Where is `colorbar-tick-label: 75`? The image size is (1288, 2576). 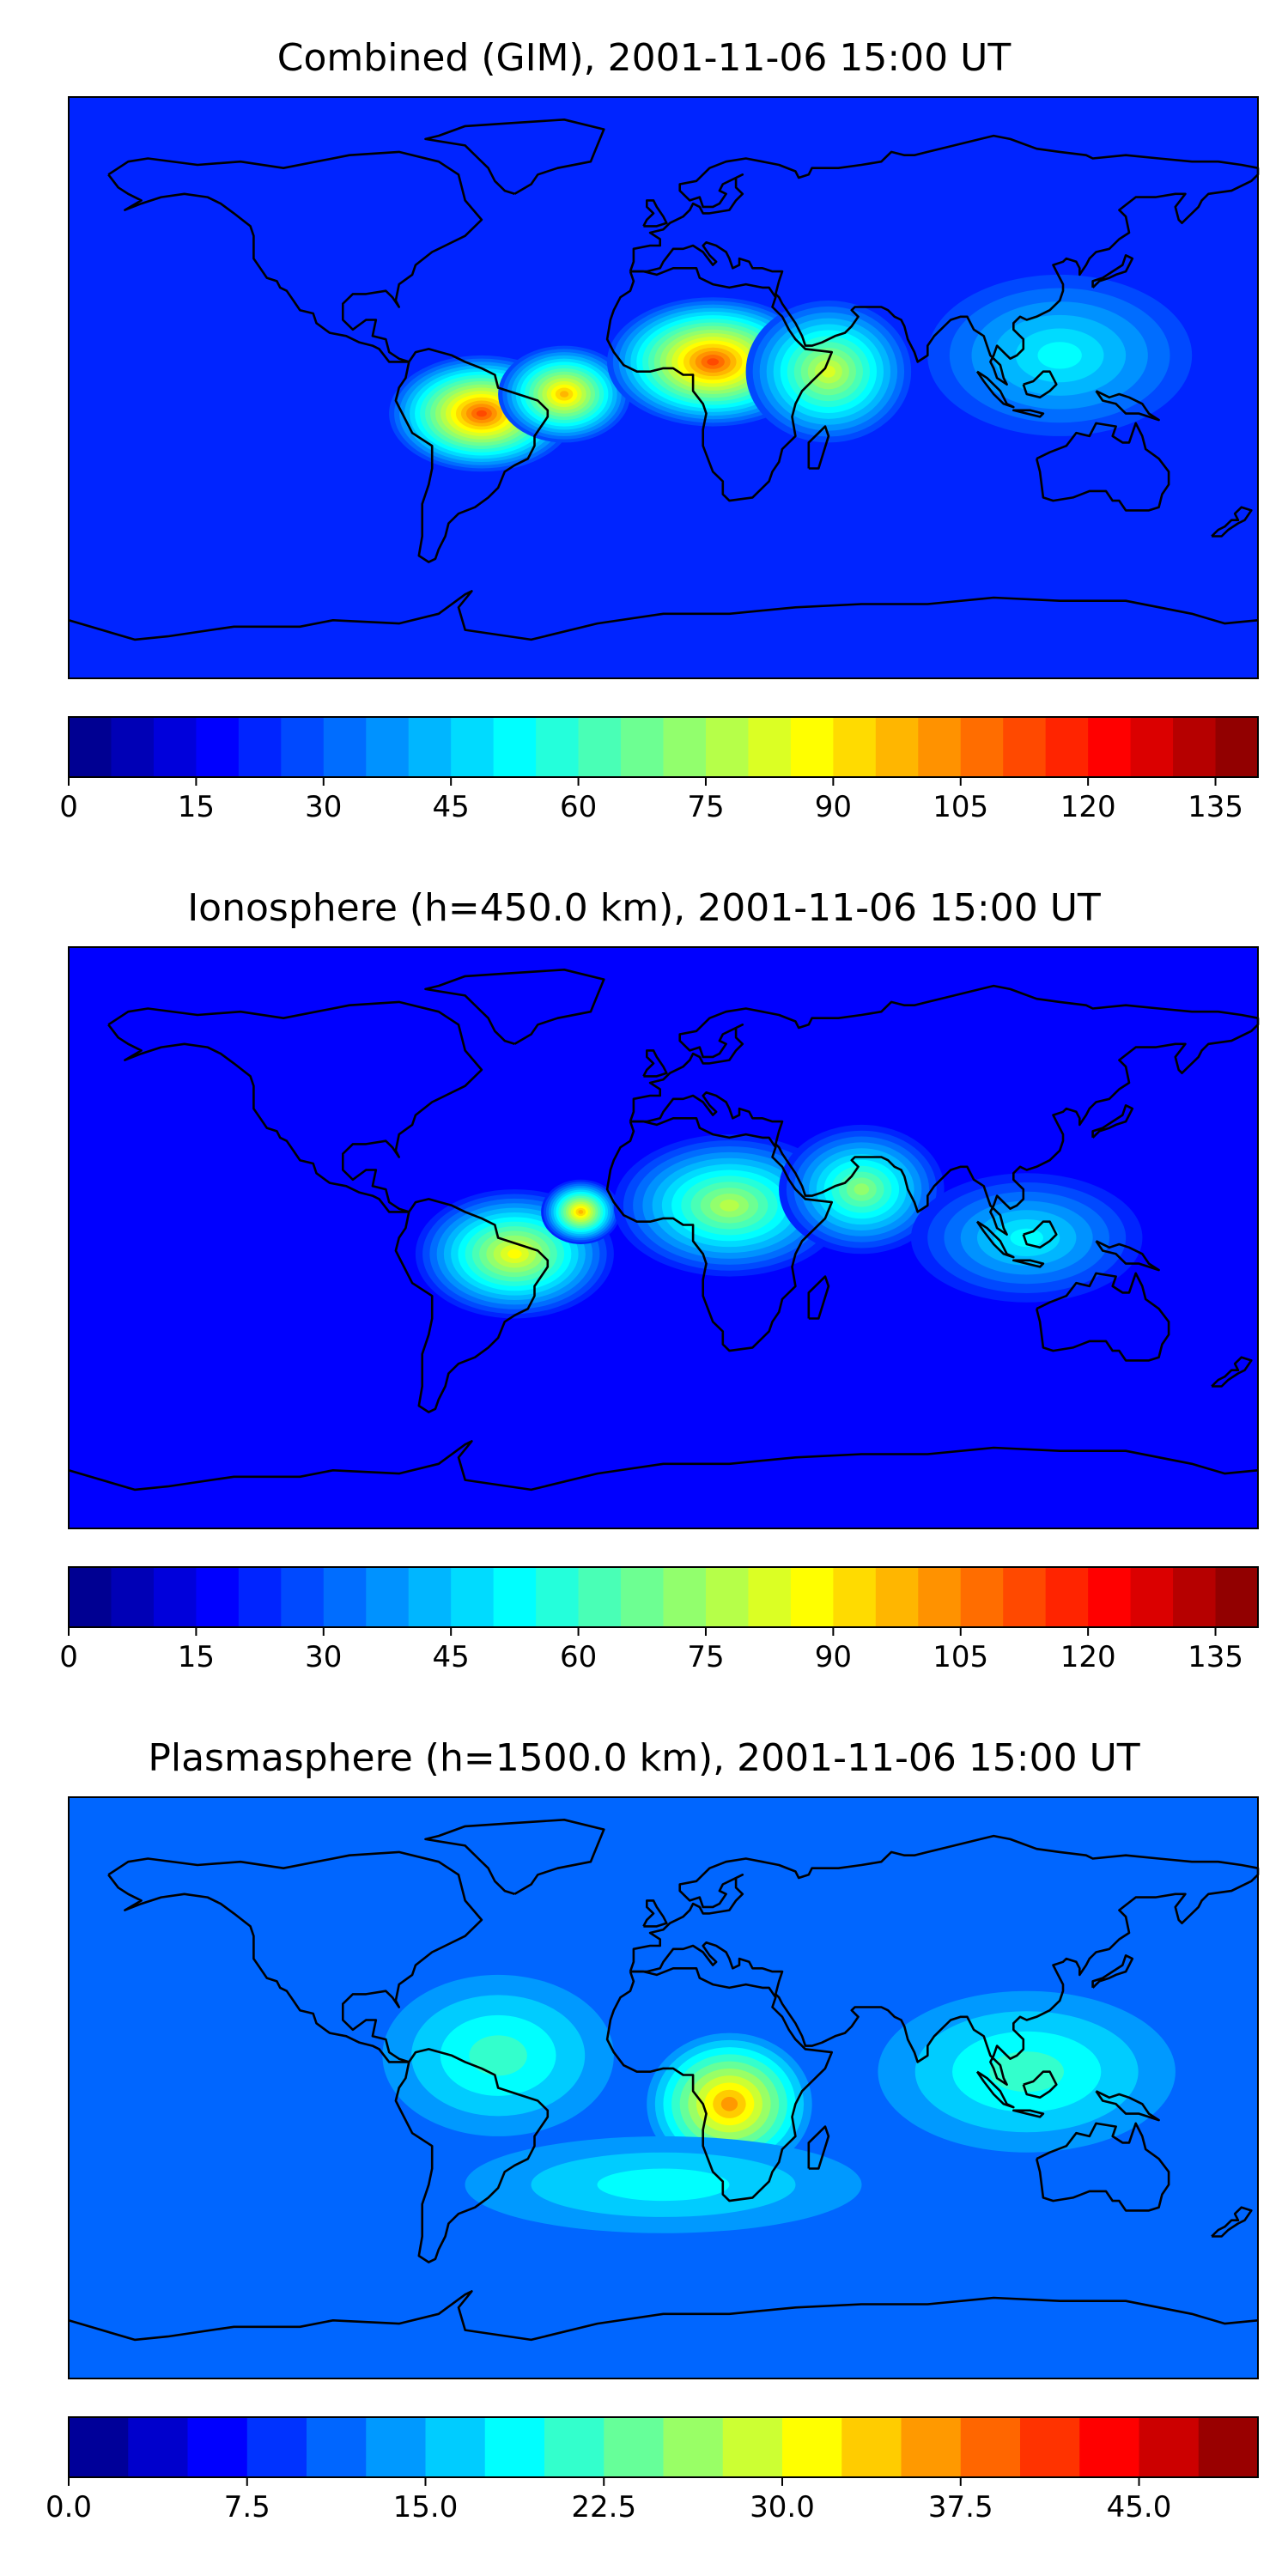
colorbar-tick-label: 75 is located at coordinates (705, 1657).